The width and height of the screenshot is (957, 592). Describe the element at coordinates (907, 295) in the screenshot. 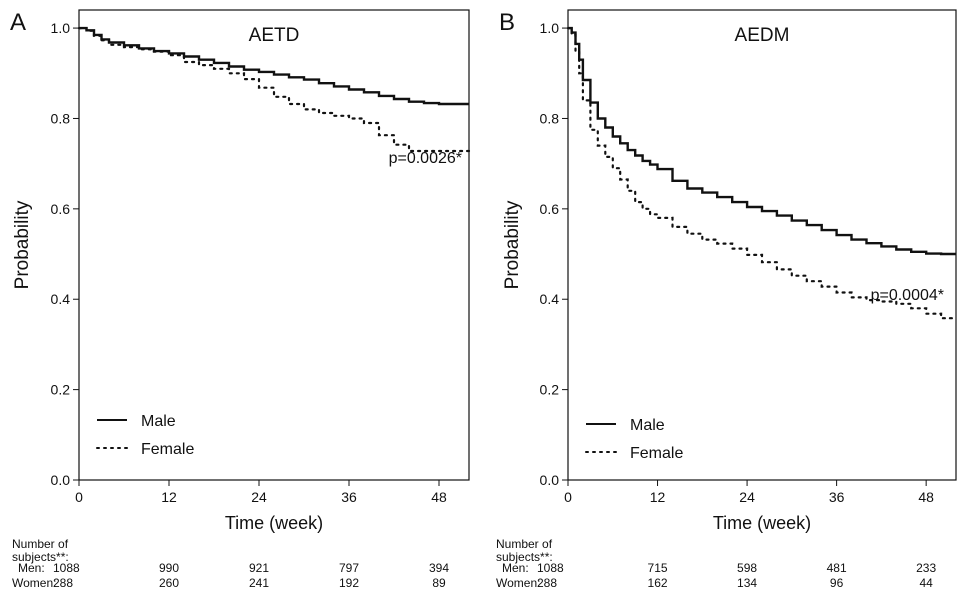

I see `p-value-annotation: p=0.0004*` at that location.